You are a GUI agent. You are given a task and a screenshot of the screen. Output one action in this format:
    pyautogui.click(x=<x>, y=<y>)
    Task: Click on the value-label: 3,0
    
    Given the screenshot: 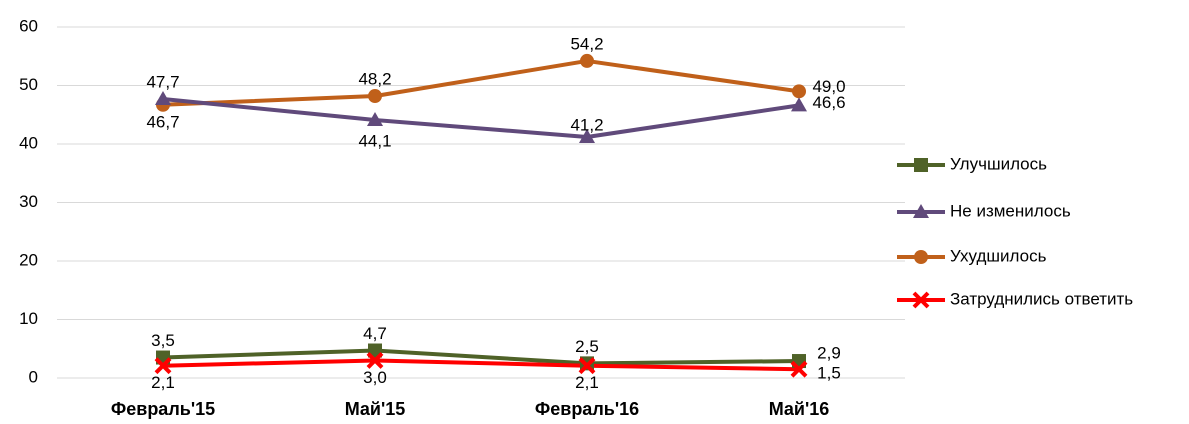 What is the action you would take?
    pyautogui.click(x=375, y=377)
    